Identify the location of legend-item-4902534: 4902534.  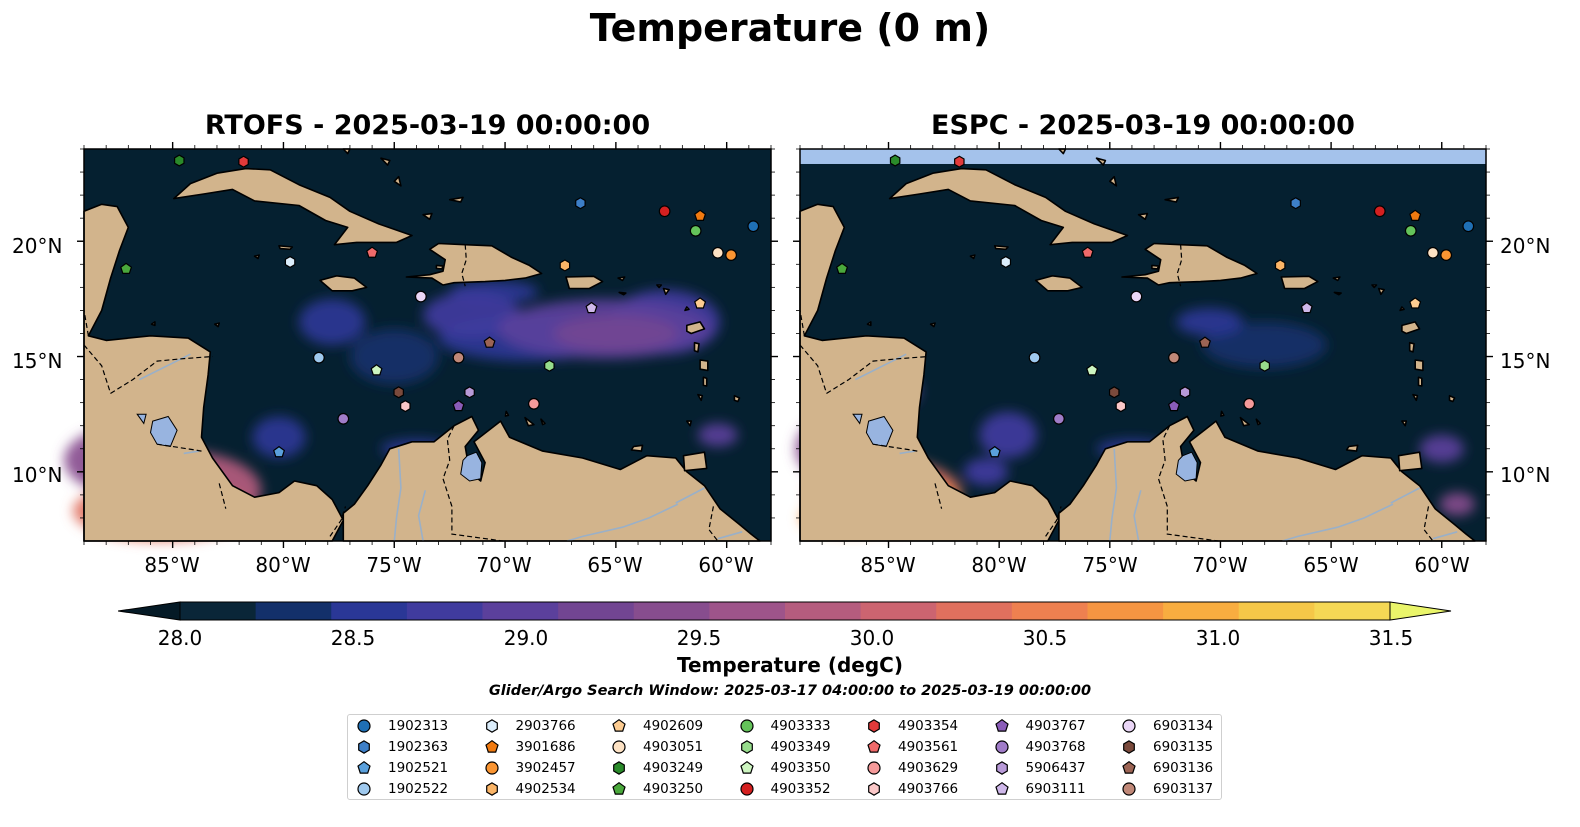
(529, 789).